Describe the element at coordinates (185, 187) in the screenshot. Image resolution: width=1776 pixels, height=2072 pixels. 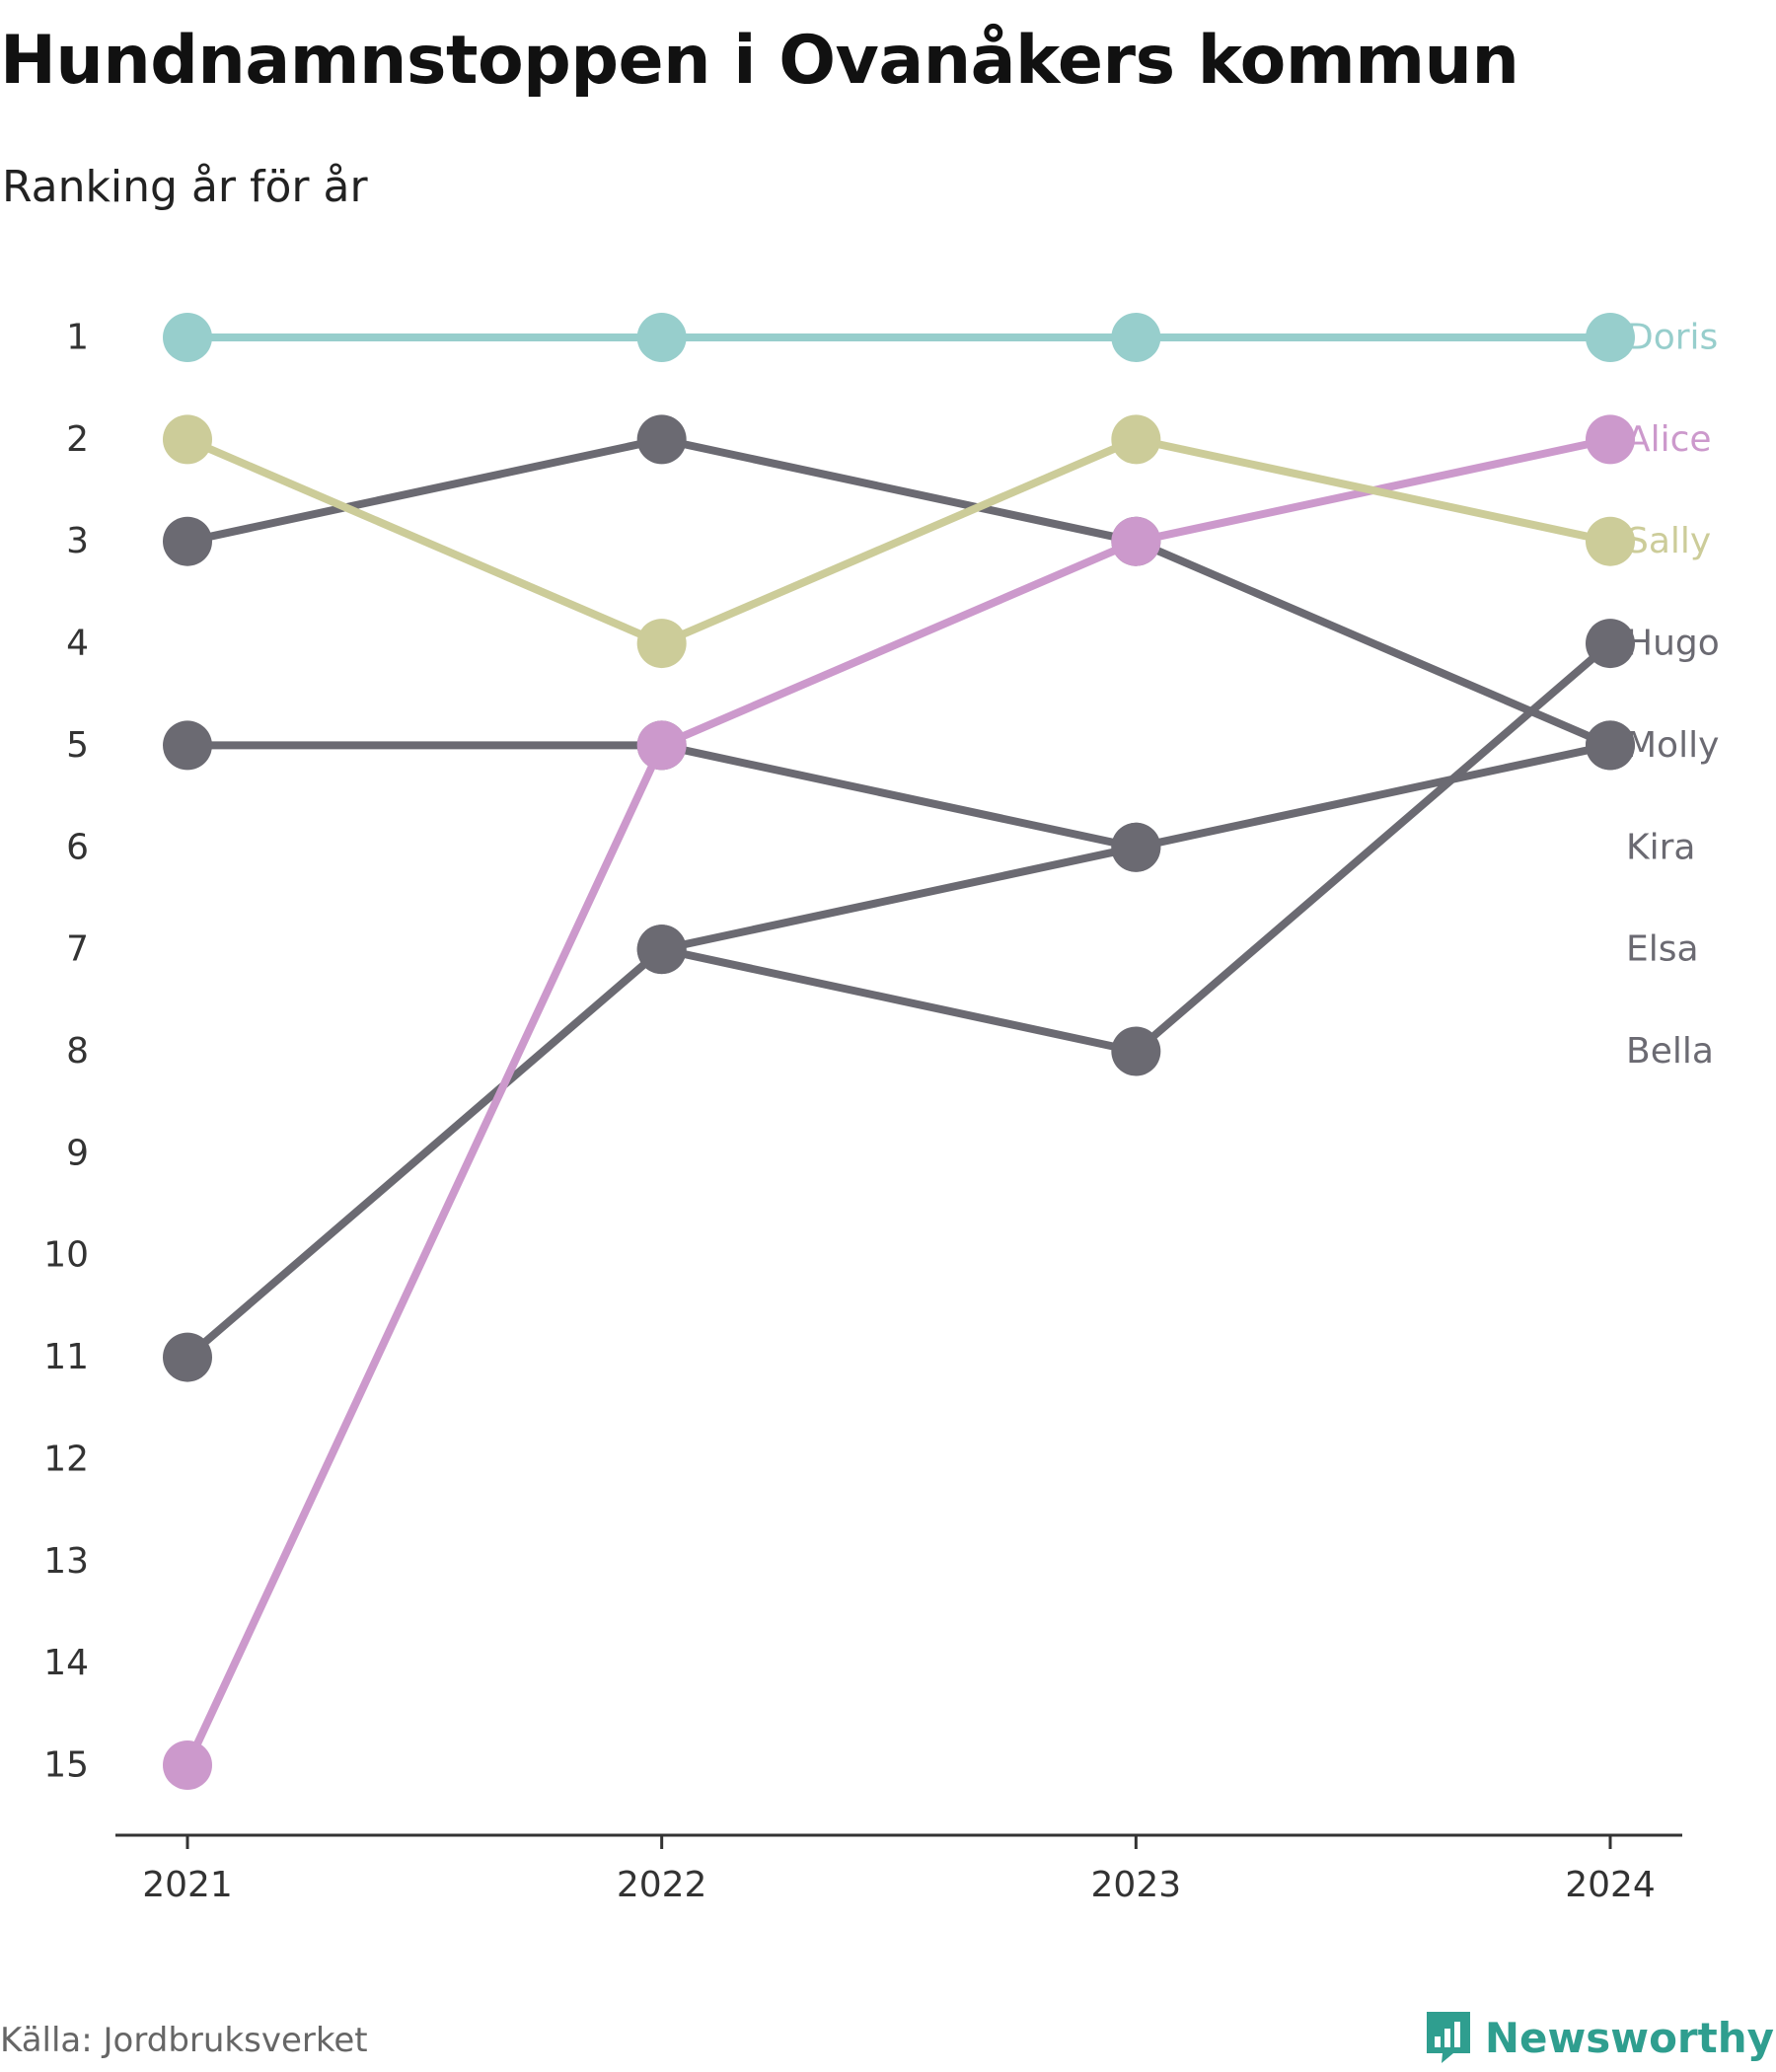
I see `chart-subtitle: Ranking år för år` at that location.